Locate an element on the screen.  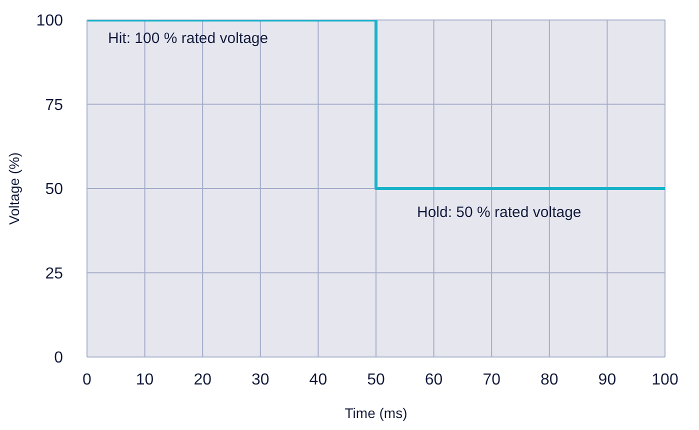
x-tick-label: 70 is located at coordinates (491, 379).